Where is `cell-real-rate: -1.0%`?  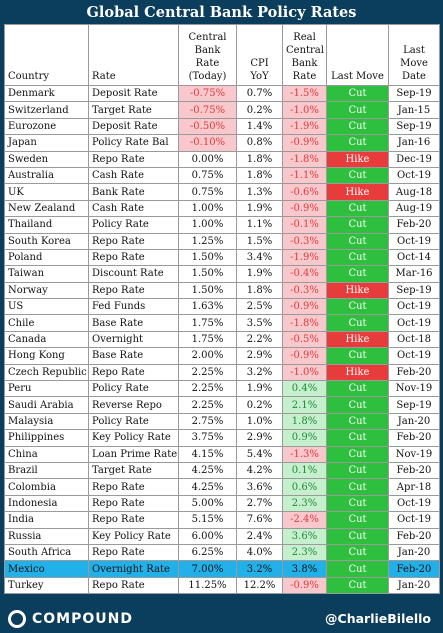 cell-real-rate: -1.0% is located at coordinates (304, 110).